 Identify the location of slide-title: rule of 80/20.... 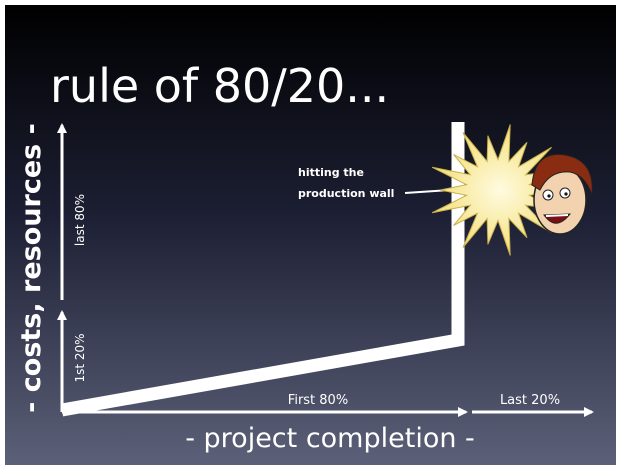
(219, 86).